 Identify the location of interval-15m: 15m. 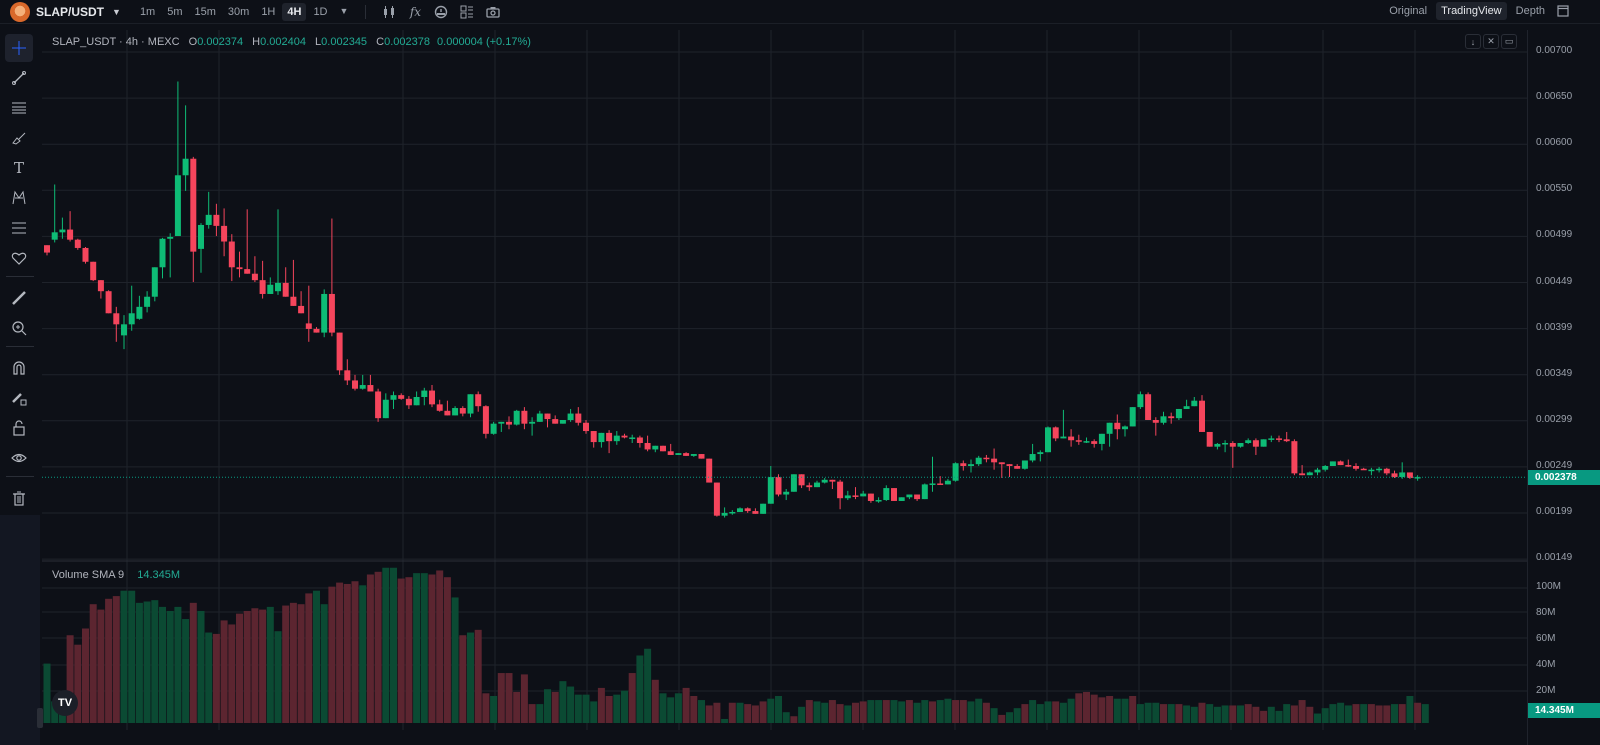
(205, 11).